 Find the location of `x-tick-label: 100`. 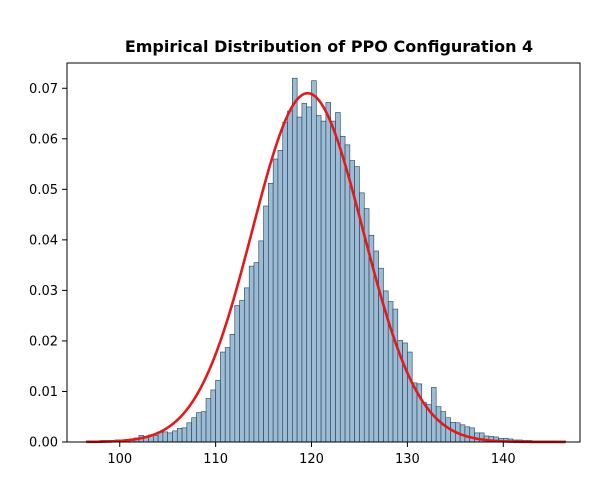

x-tick-label: 100 is located at coordinates (119, 459).